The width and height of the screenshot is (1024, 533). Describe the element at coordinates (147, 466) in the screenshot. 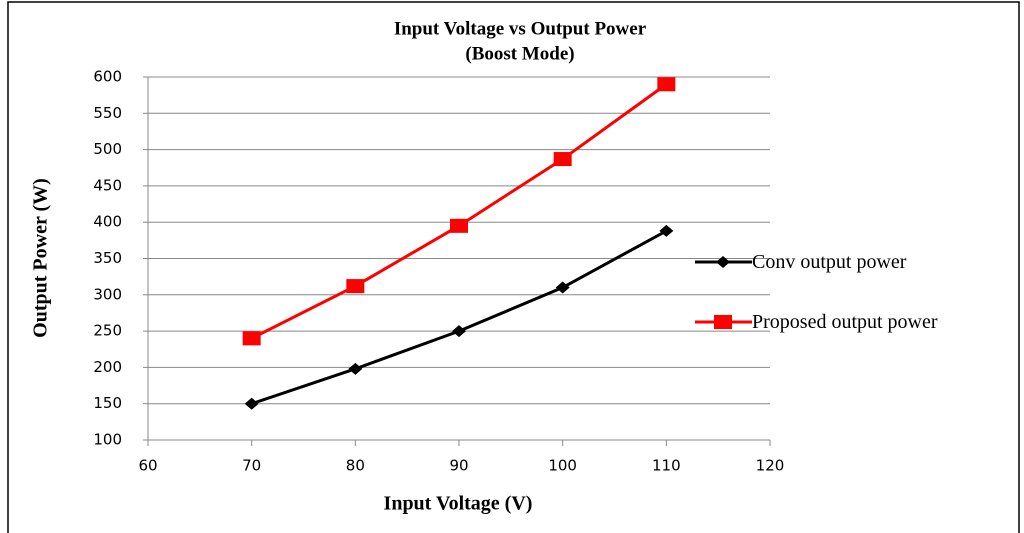

I see `x-tick-label: 60` at that location.